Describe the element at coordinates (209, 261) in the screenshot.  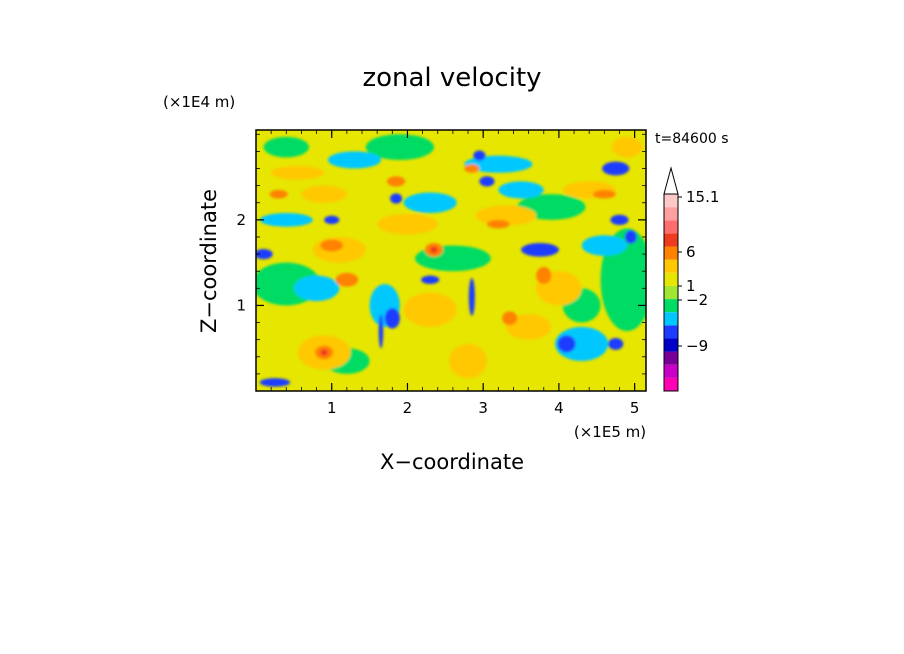
I see `y-axis-label: Z−coordinate` at that location.